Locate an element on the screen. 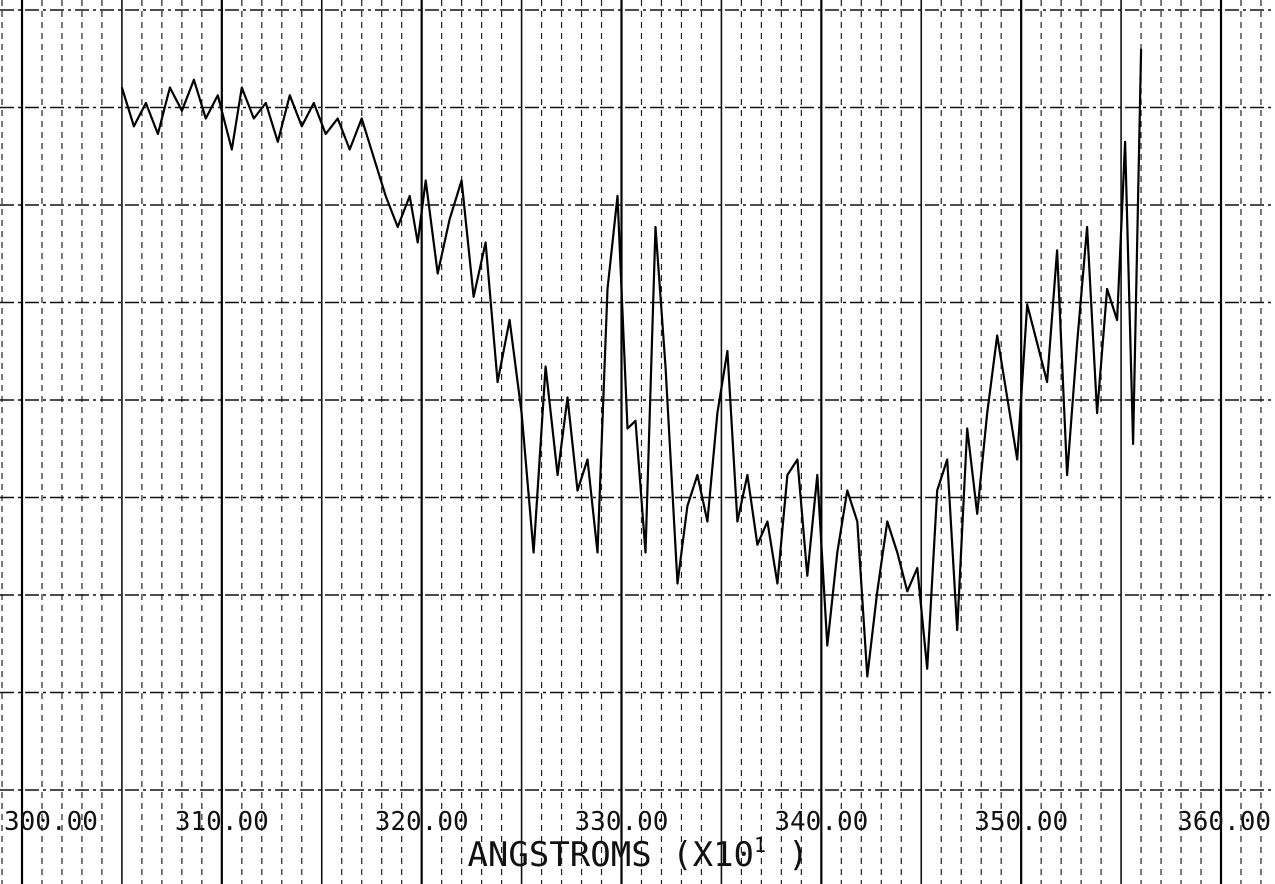  x-axis-title-text: ANGSTROMS (X10 is located at coordinates (610, 855).